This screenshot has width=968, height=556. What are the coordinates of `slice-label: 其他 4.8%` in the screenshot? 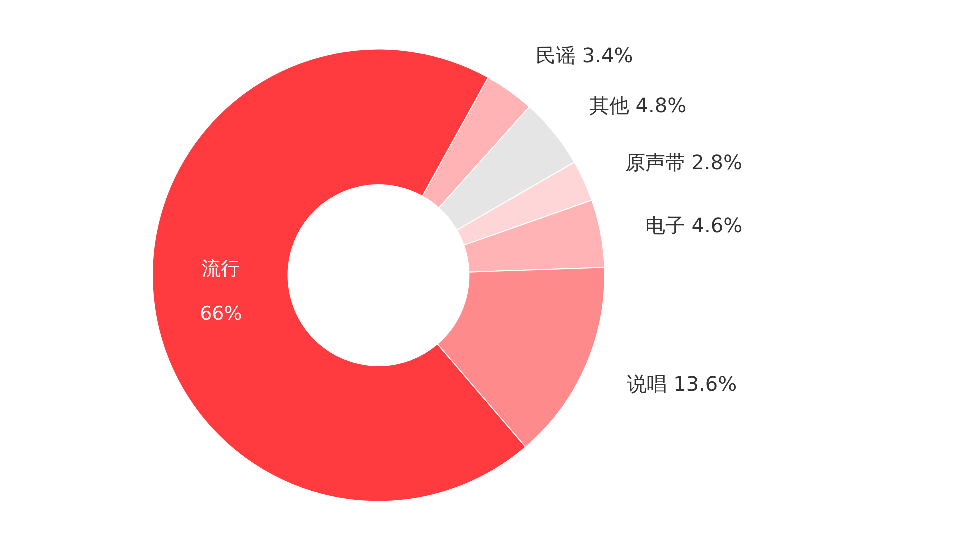 It's located at (638, 105).